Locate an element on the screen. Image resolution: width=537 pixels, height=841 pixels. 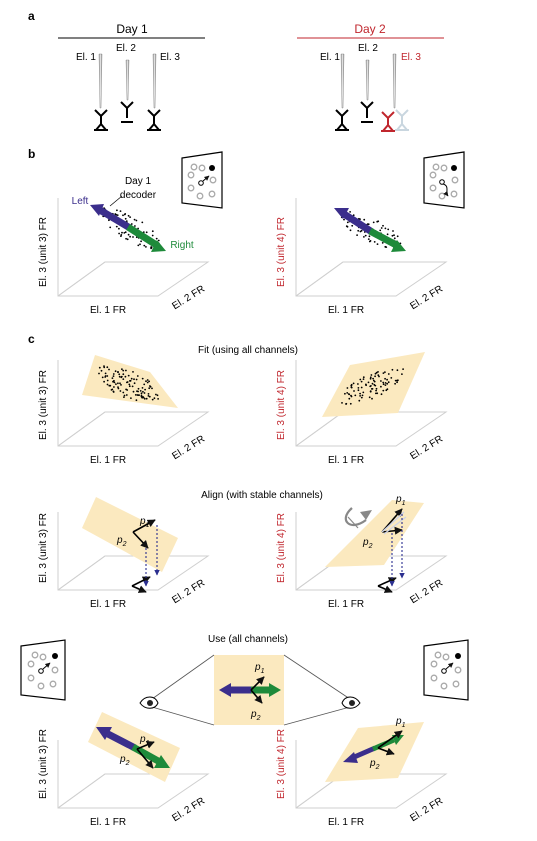
z-axis-label: El. 2 FR is located at coordinates (188, 448).